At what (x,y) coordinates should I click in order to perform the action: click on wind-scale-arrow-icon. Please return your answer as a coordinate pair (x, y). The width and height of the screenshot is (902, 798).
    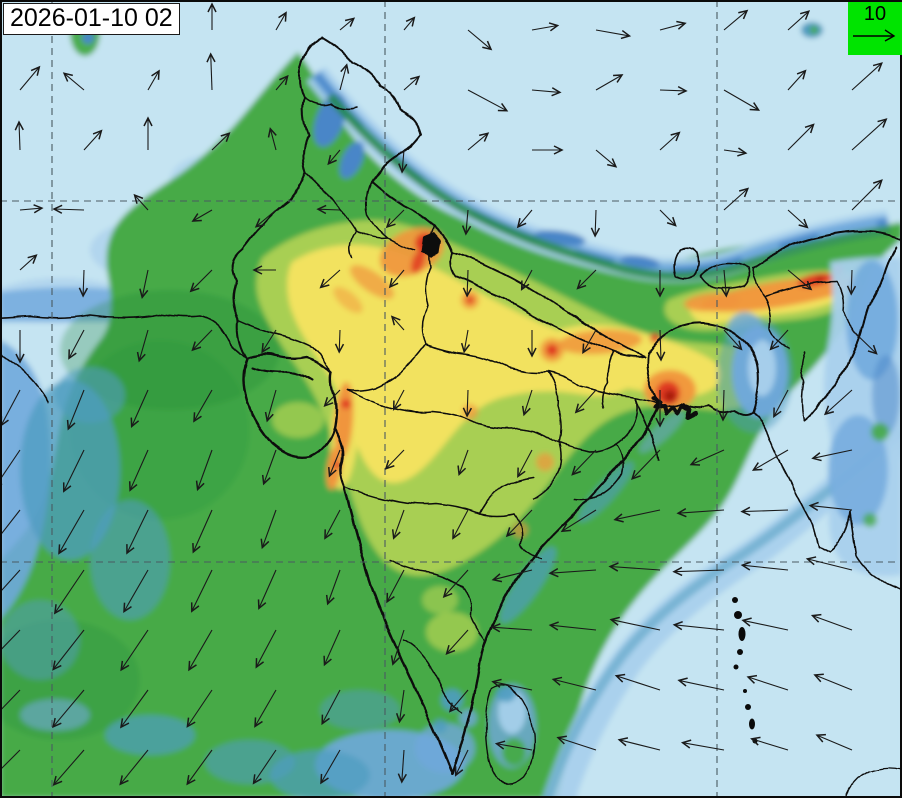
    Looking at the image, I should click on (874, 35).